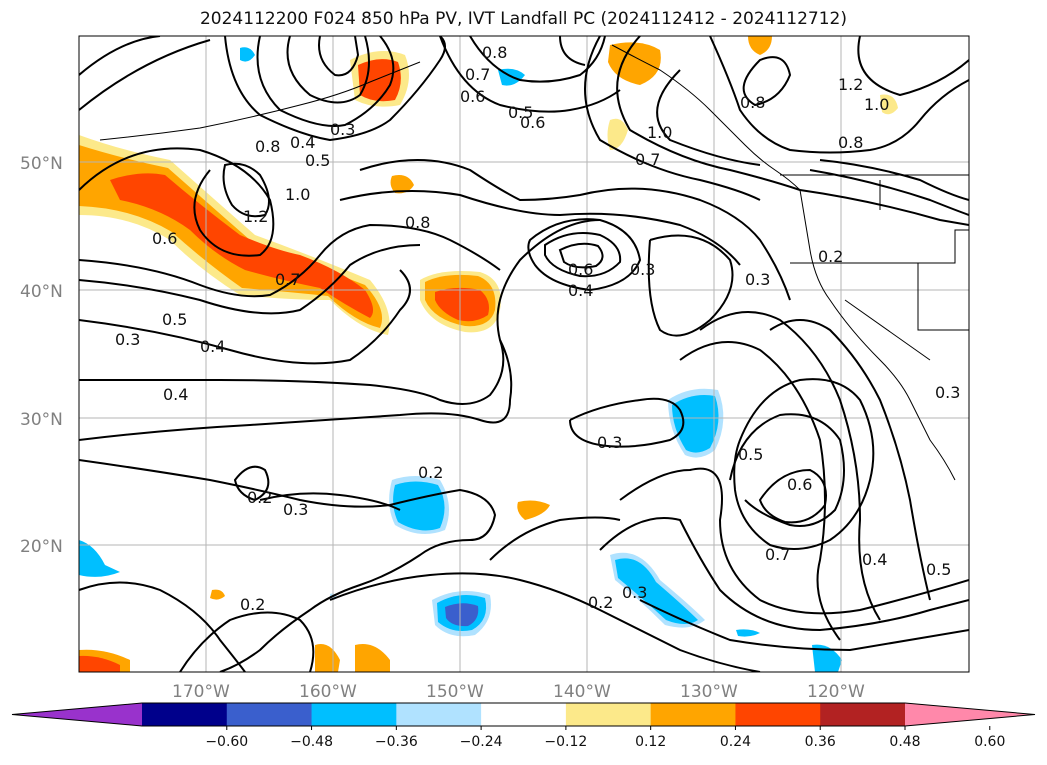  Describe the element at coordinates (582, 692) in the screenshot. I see `lon-label-140w: 140°W` at that location.